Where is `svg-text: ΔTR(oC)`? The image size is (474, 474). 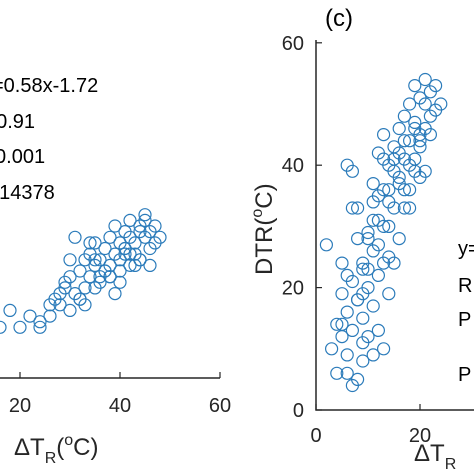 svg-text: ΔTR(oC) is located at coordinates (56, 449).